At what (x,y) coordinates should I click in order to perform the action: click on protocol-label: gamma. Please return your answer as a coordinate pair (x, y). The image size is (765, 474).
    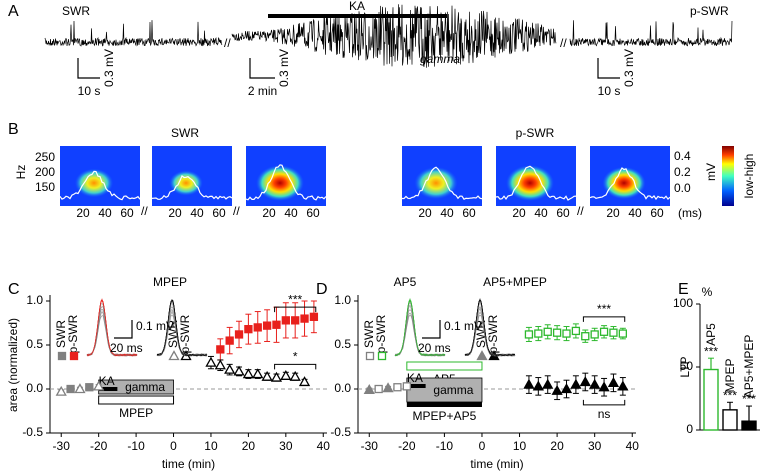
    Looking at the image, I should click on (453, 390).